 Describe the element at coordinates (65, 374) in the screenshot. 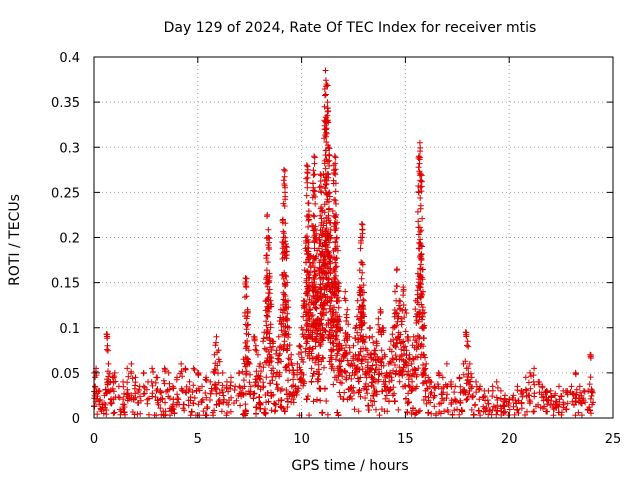

I see `y-tick-label: 0.05` at that location.